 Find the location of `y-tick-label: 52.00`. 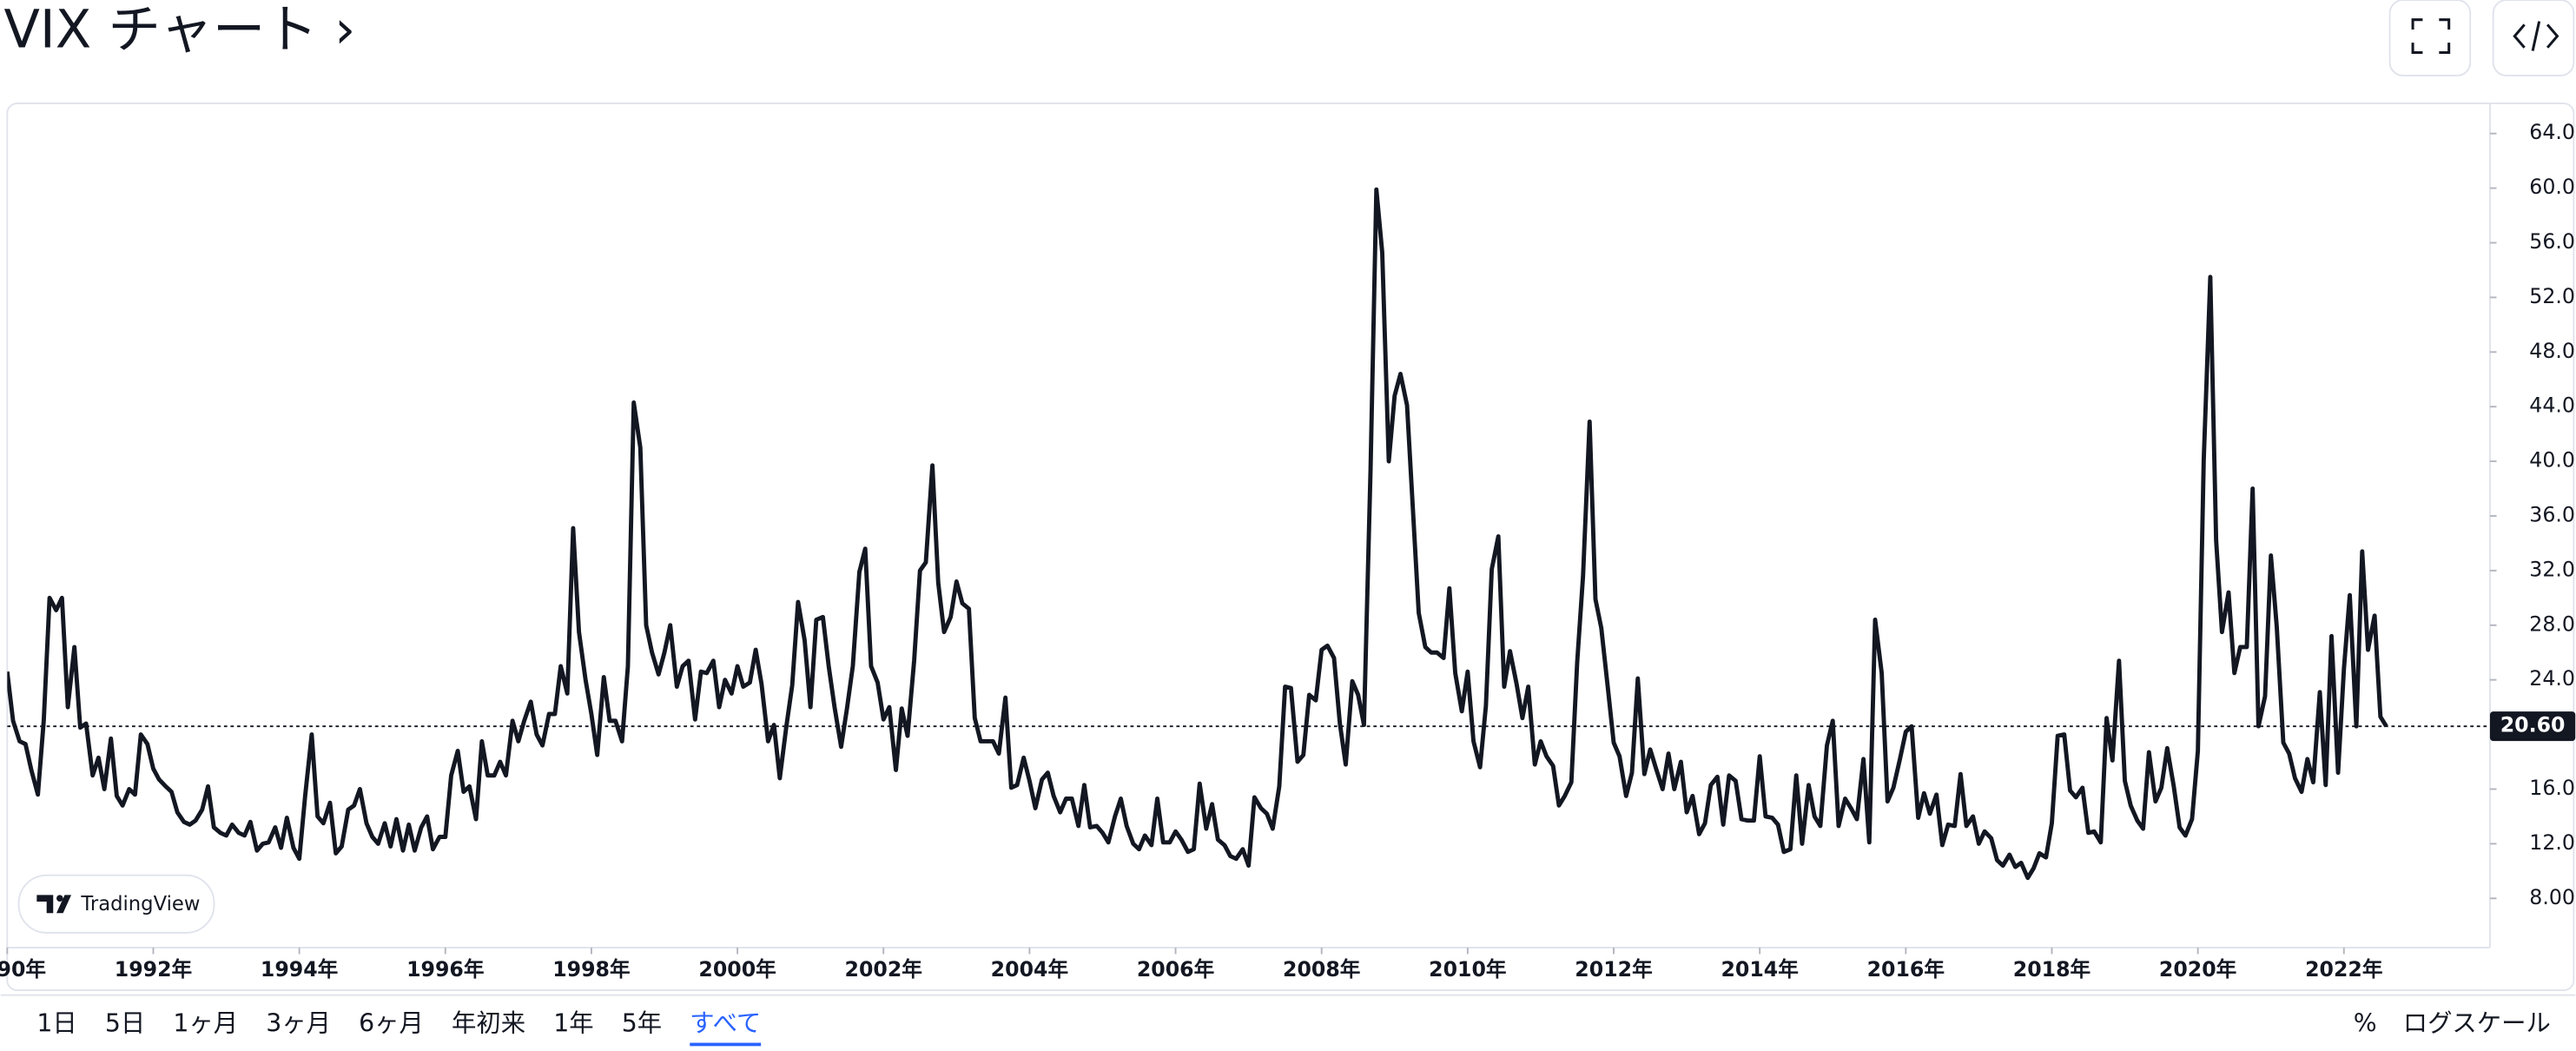

y-tick-label: 52.00 is located at coordinates (2552, 296).